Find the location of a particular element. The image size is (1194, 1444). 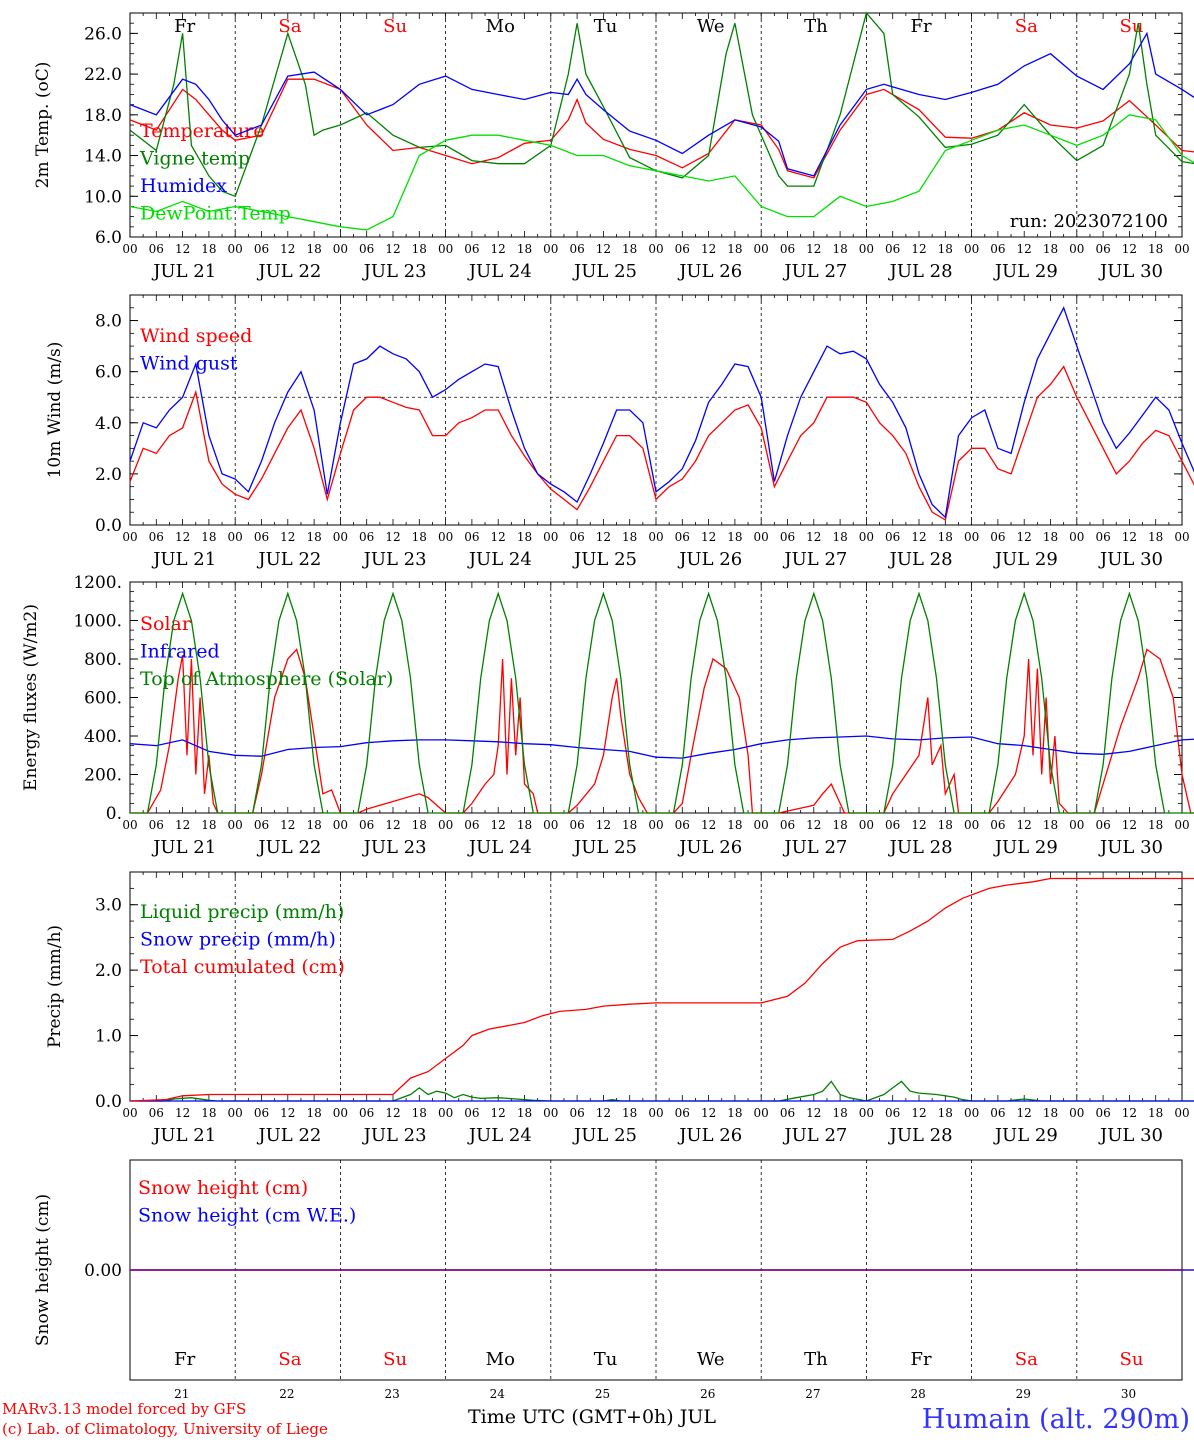

series-line-dewpoint-temp is located at coordinates (661, 172).